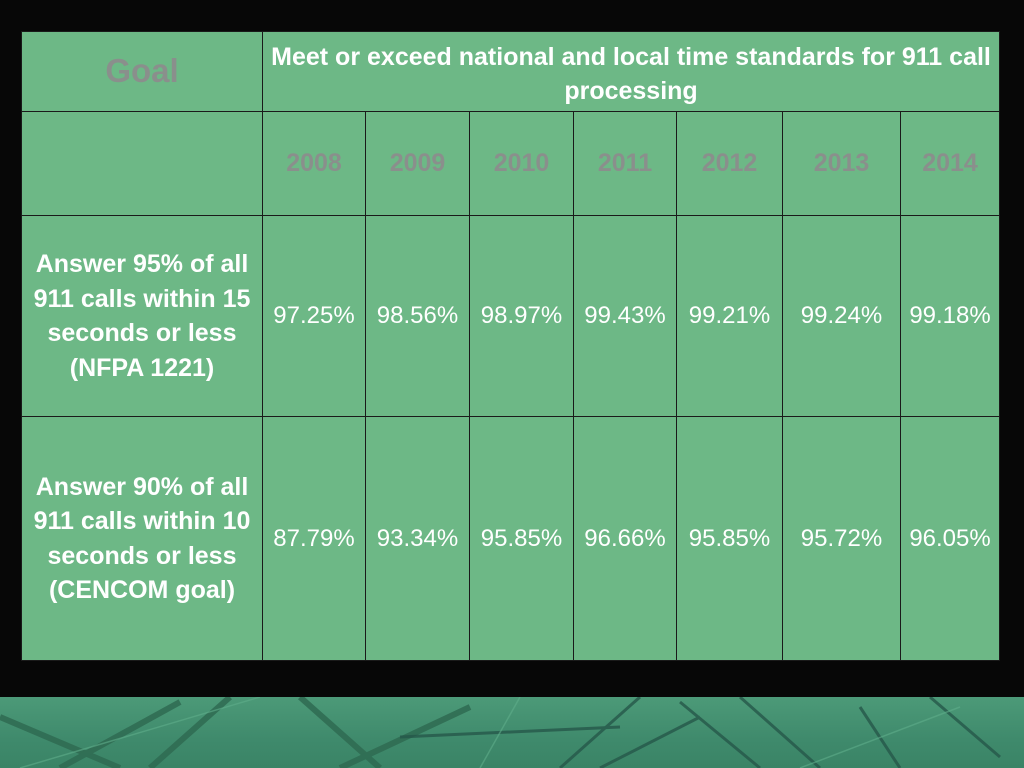 The width and height of the screenshot is (1024, 768). What do you see at coordinates (417, 163) in the screenshot?
I see `year-2009: 2009` at bounding box center [417, 163].